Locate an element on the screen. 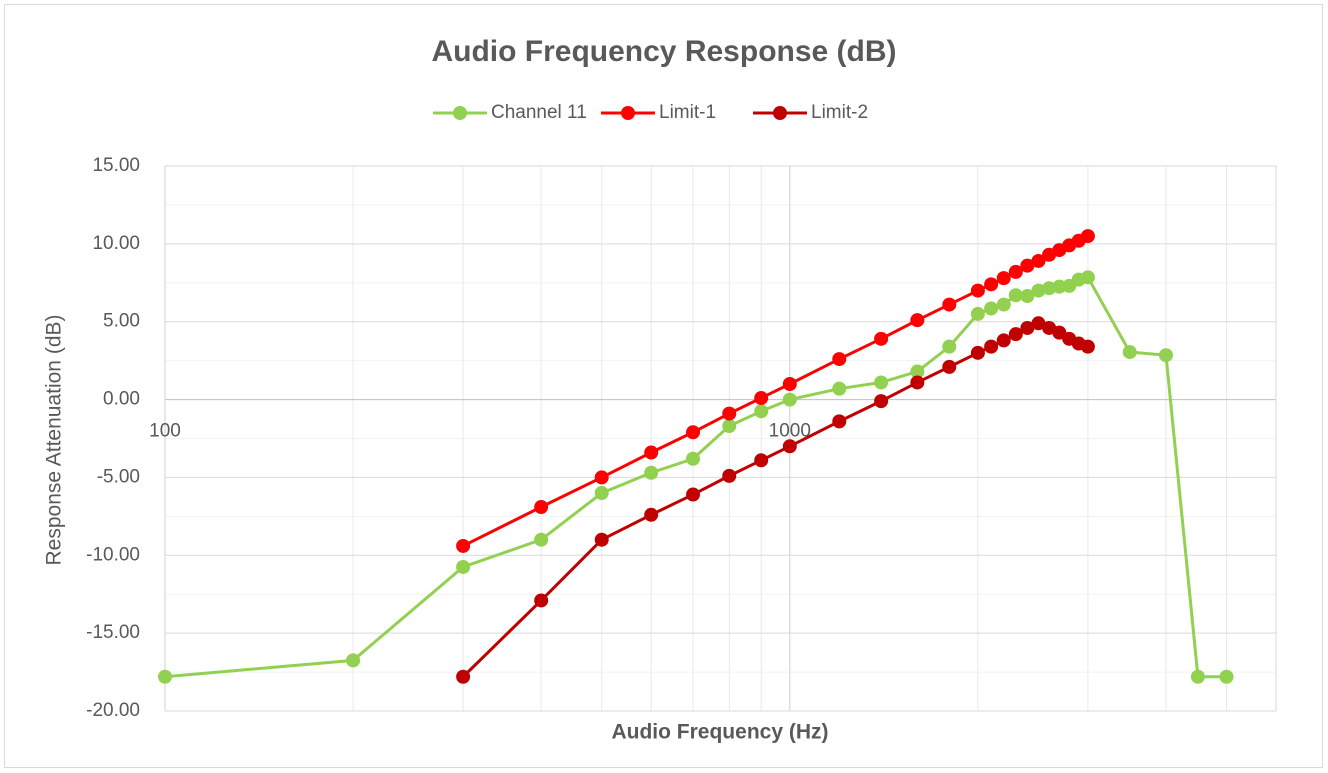 Image resolution: width=1328 pixels, height=773 pixels. x-axis-label: Audio Frequency (Hz) is located at coordinates (719, 732).